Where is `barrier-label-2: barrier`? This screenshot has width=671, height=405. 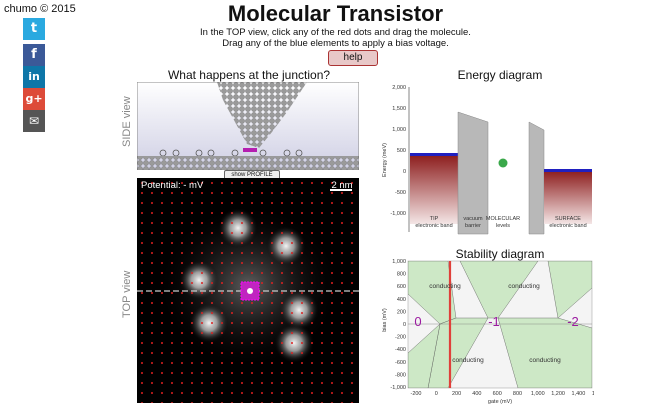 barrier-label-2: barrier is located at coordinates (473, 226).